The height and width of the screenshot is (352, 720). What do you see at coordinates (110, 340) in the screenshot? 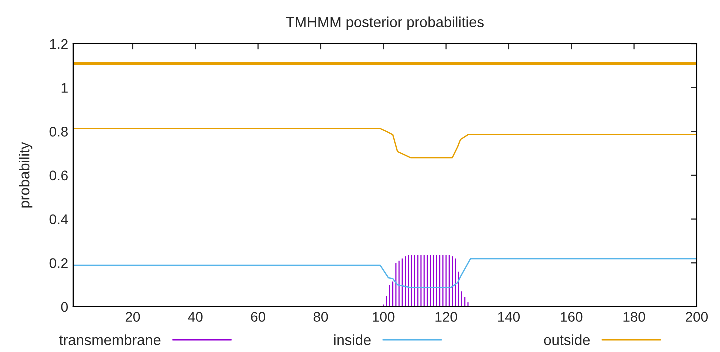
I see `legend-label: transmembrane` at bounding box center [110, 340].